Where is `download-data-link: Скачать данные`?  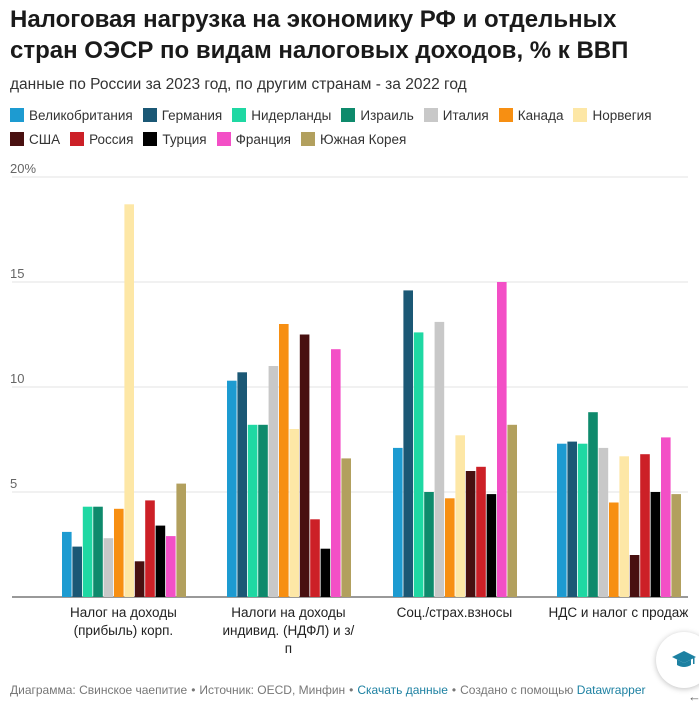
download-data-link: Скачать данные is located at coordinates (402, 690).